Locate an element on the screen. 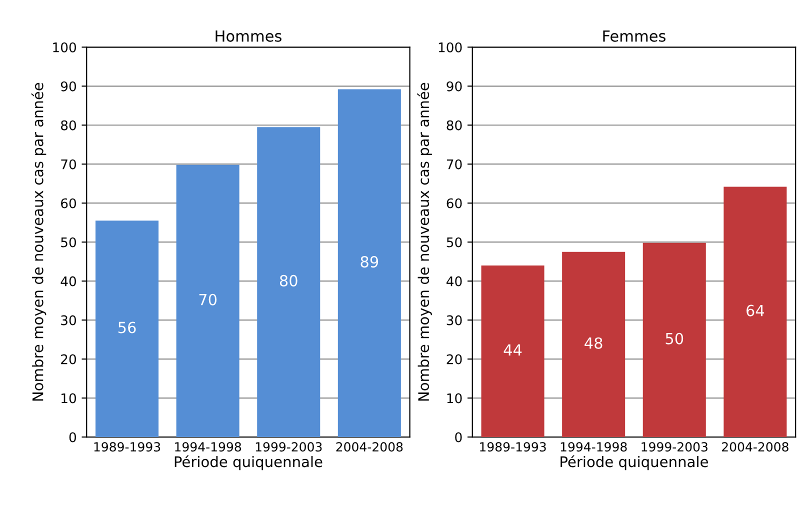 The image size is (802, 507). chart-title: Hommes is located at coordinates (249, 36).